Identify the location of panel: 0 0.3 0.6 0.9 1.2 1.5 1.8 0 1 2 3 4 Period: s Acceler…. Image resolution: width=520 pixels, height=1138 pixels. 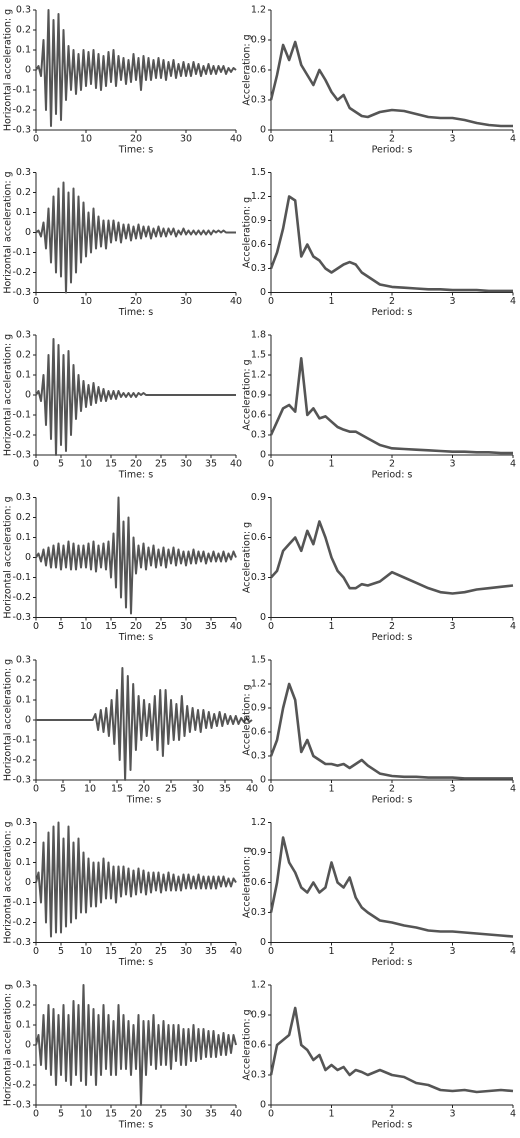
(379, 405).